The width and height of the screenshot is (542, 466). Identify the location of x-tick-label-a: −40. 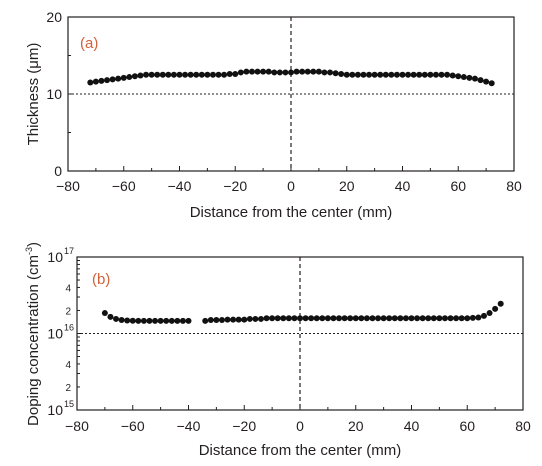
(180, 186).